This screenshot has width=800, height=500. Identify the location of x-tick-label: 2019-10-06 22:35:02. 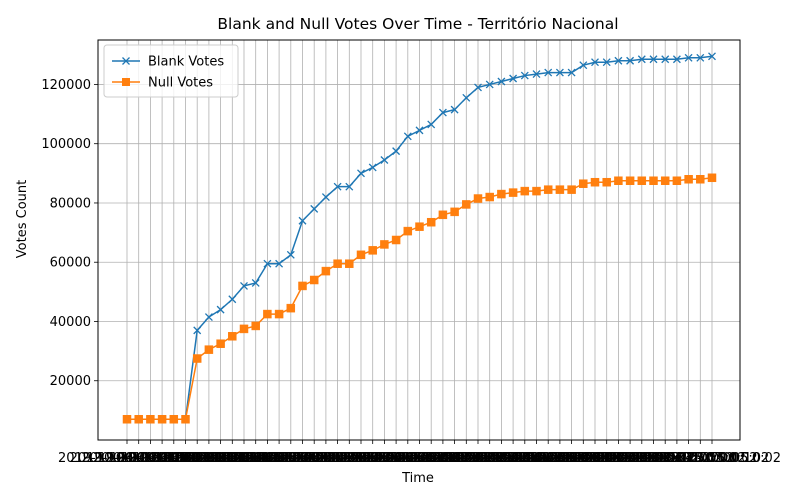
(490, 458).